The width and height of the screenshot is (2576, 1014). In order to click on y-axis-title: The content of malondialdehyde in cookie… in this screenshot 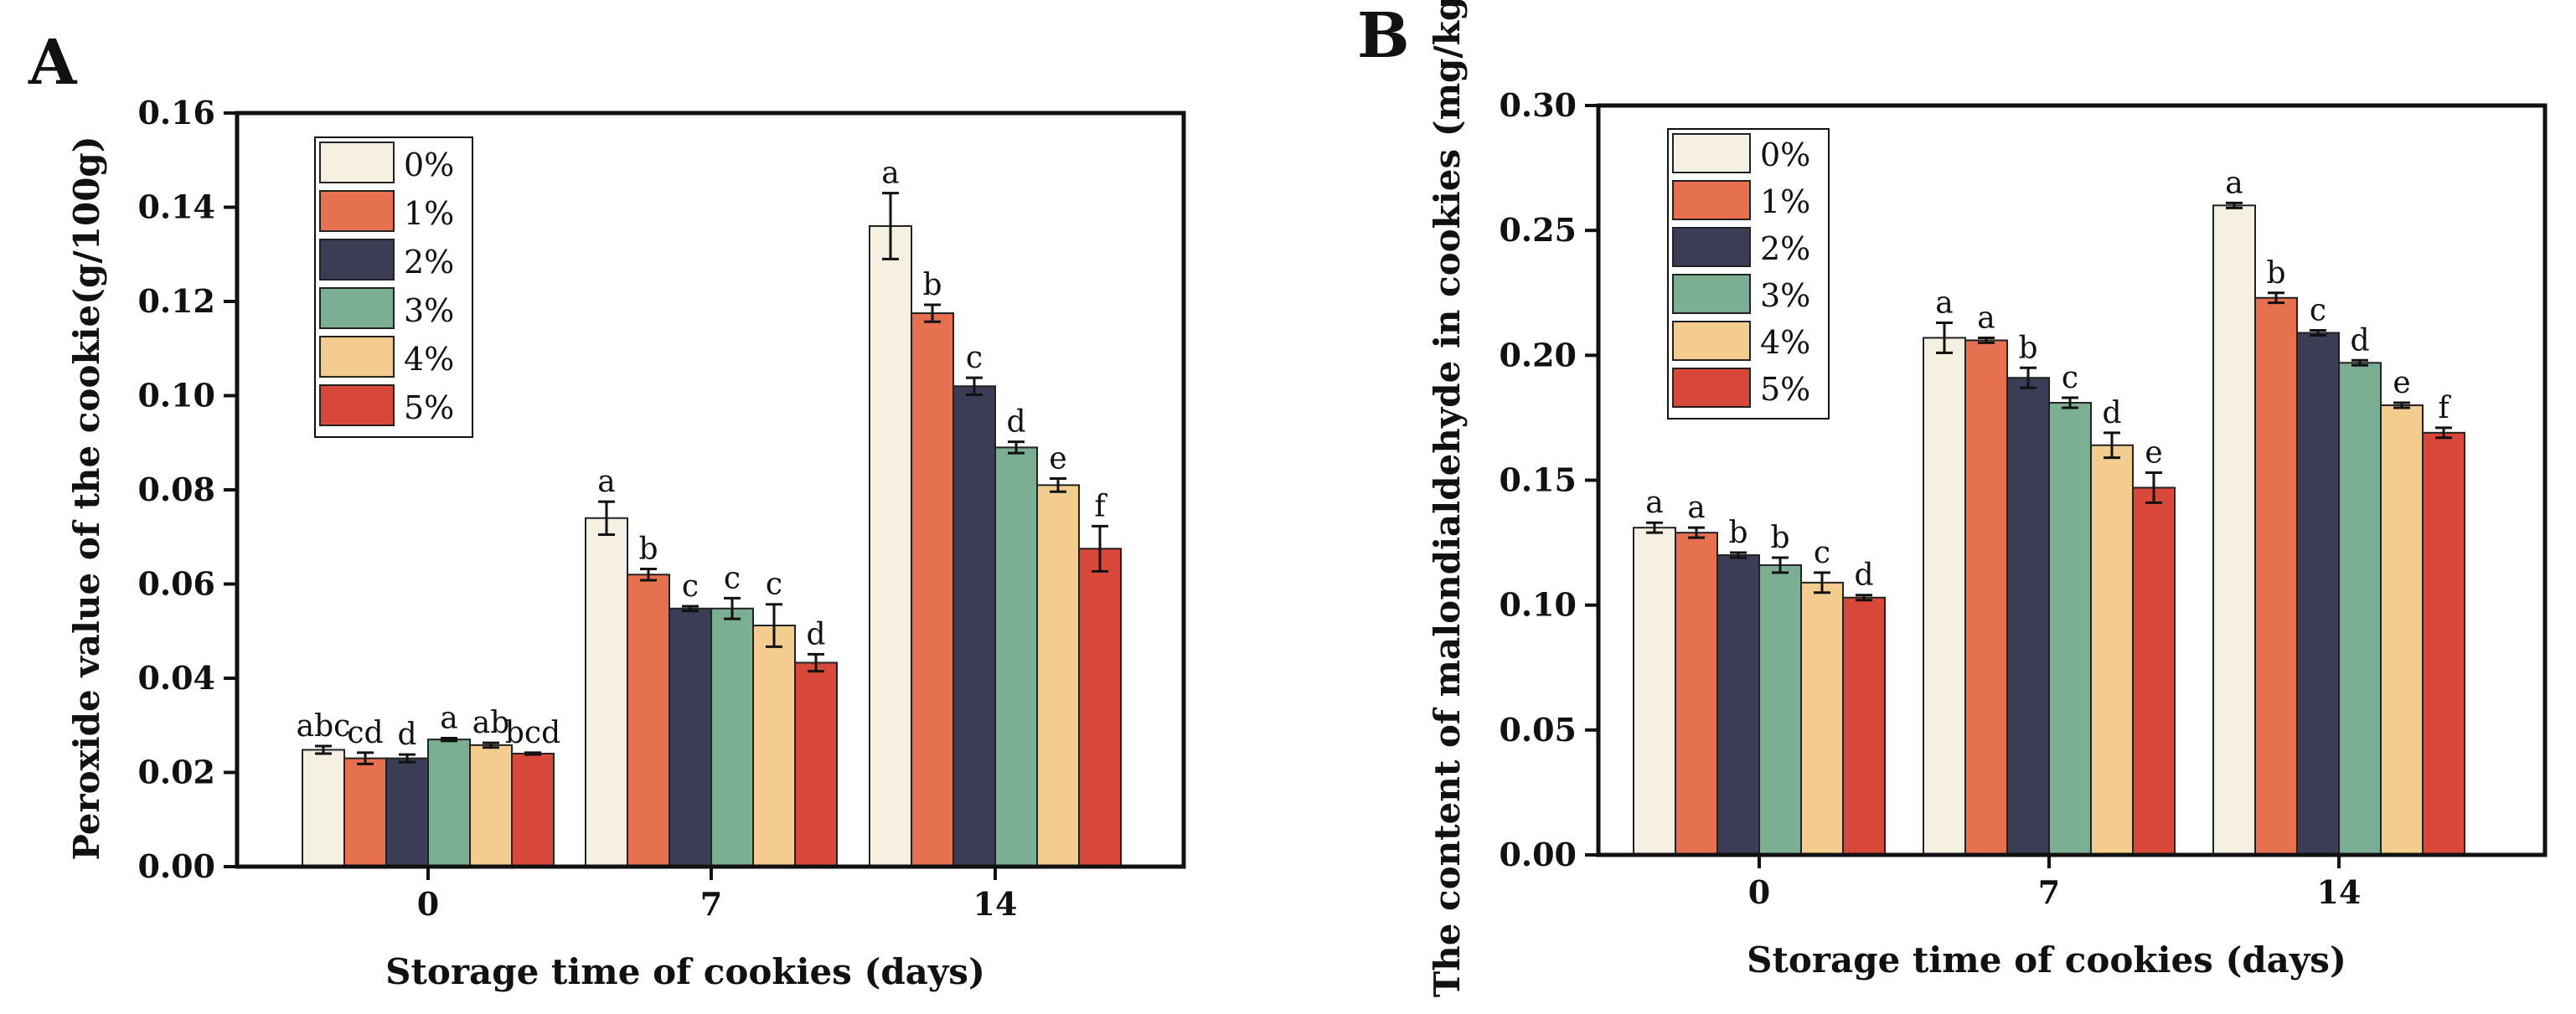, I will do `click(1447, 498)`.